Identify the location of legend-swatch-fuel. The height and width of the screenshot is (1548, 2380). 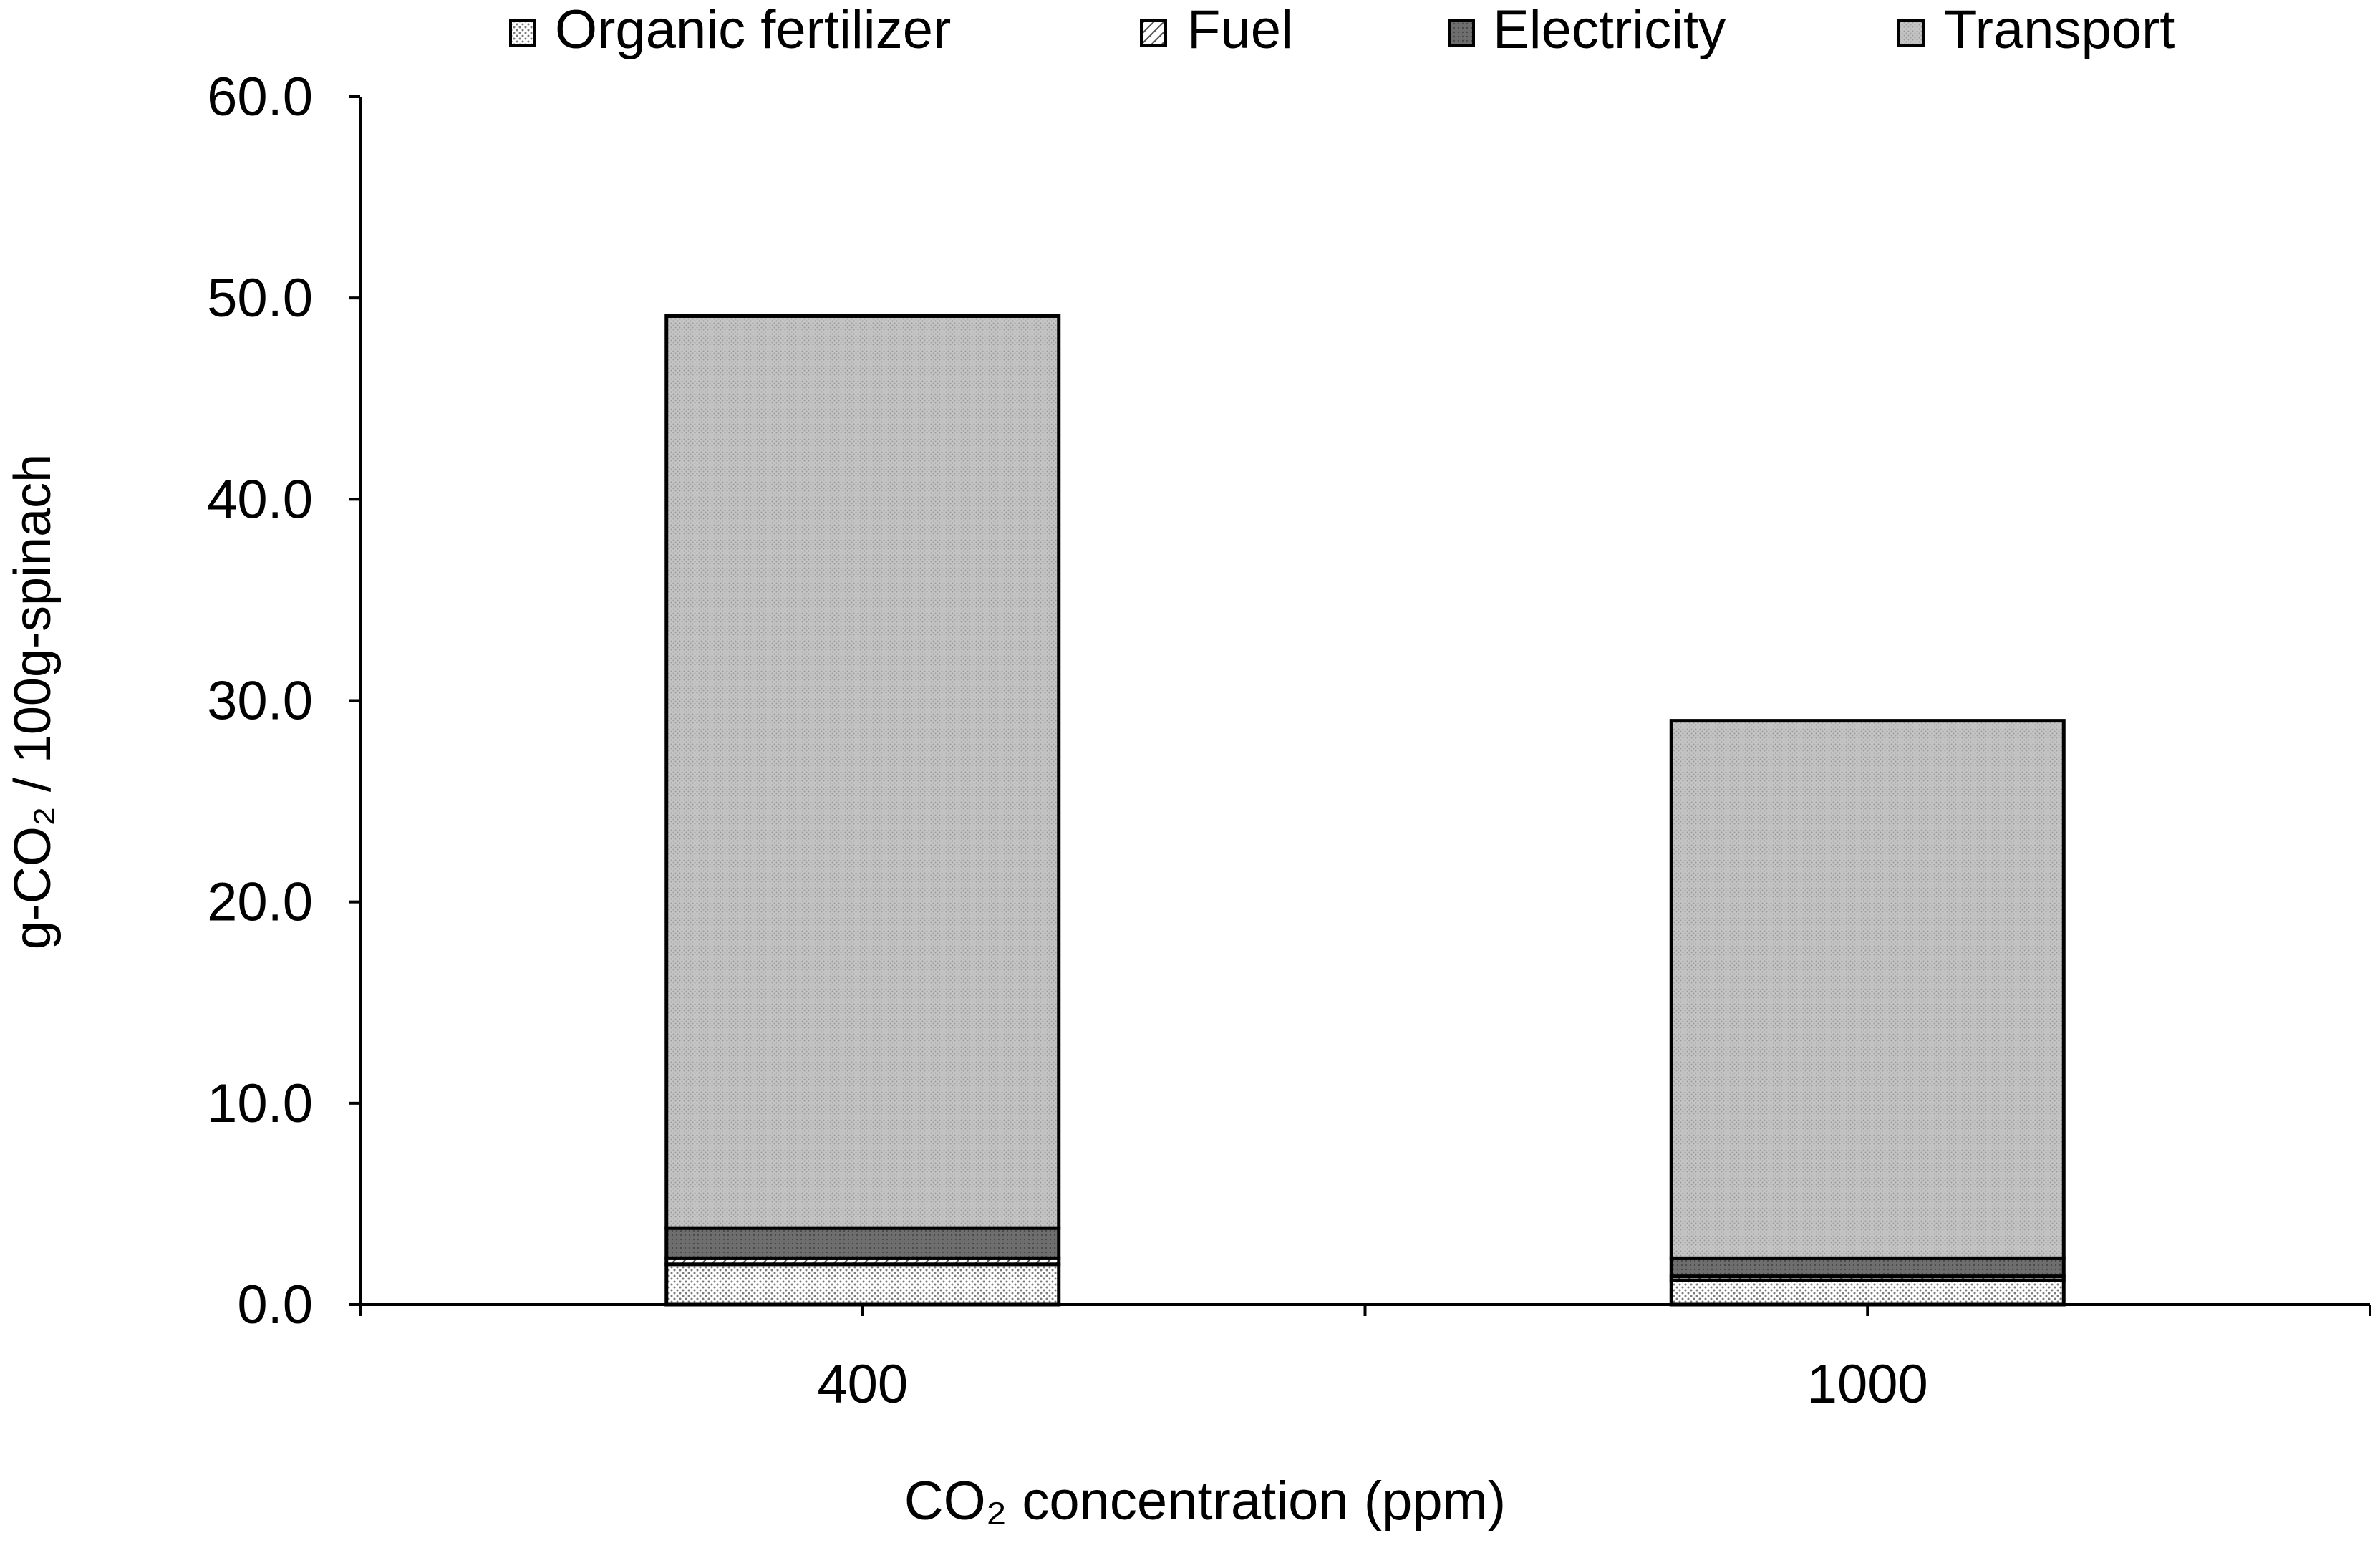
(1153, 33).